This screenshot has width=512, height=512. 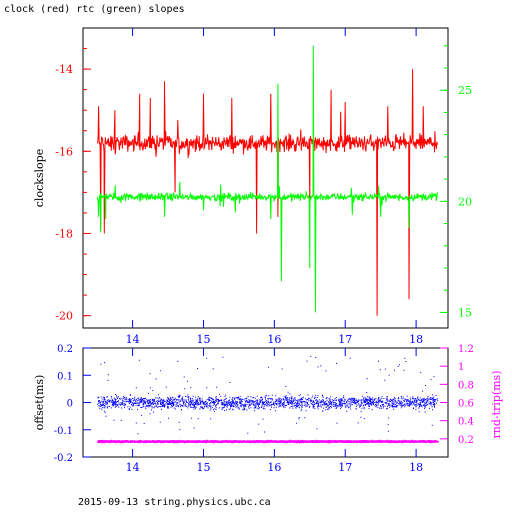 What do you see at coordinates (465, 90) in the screenshot?
I see `right-tick-label: 25` at bounding box center [465, 90].